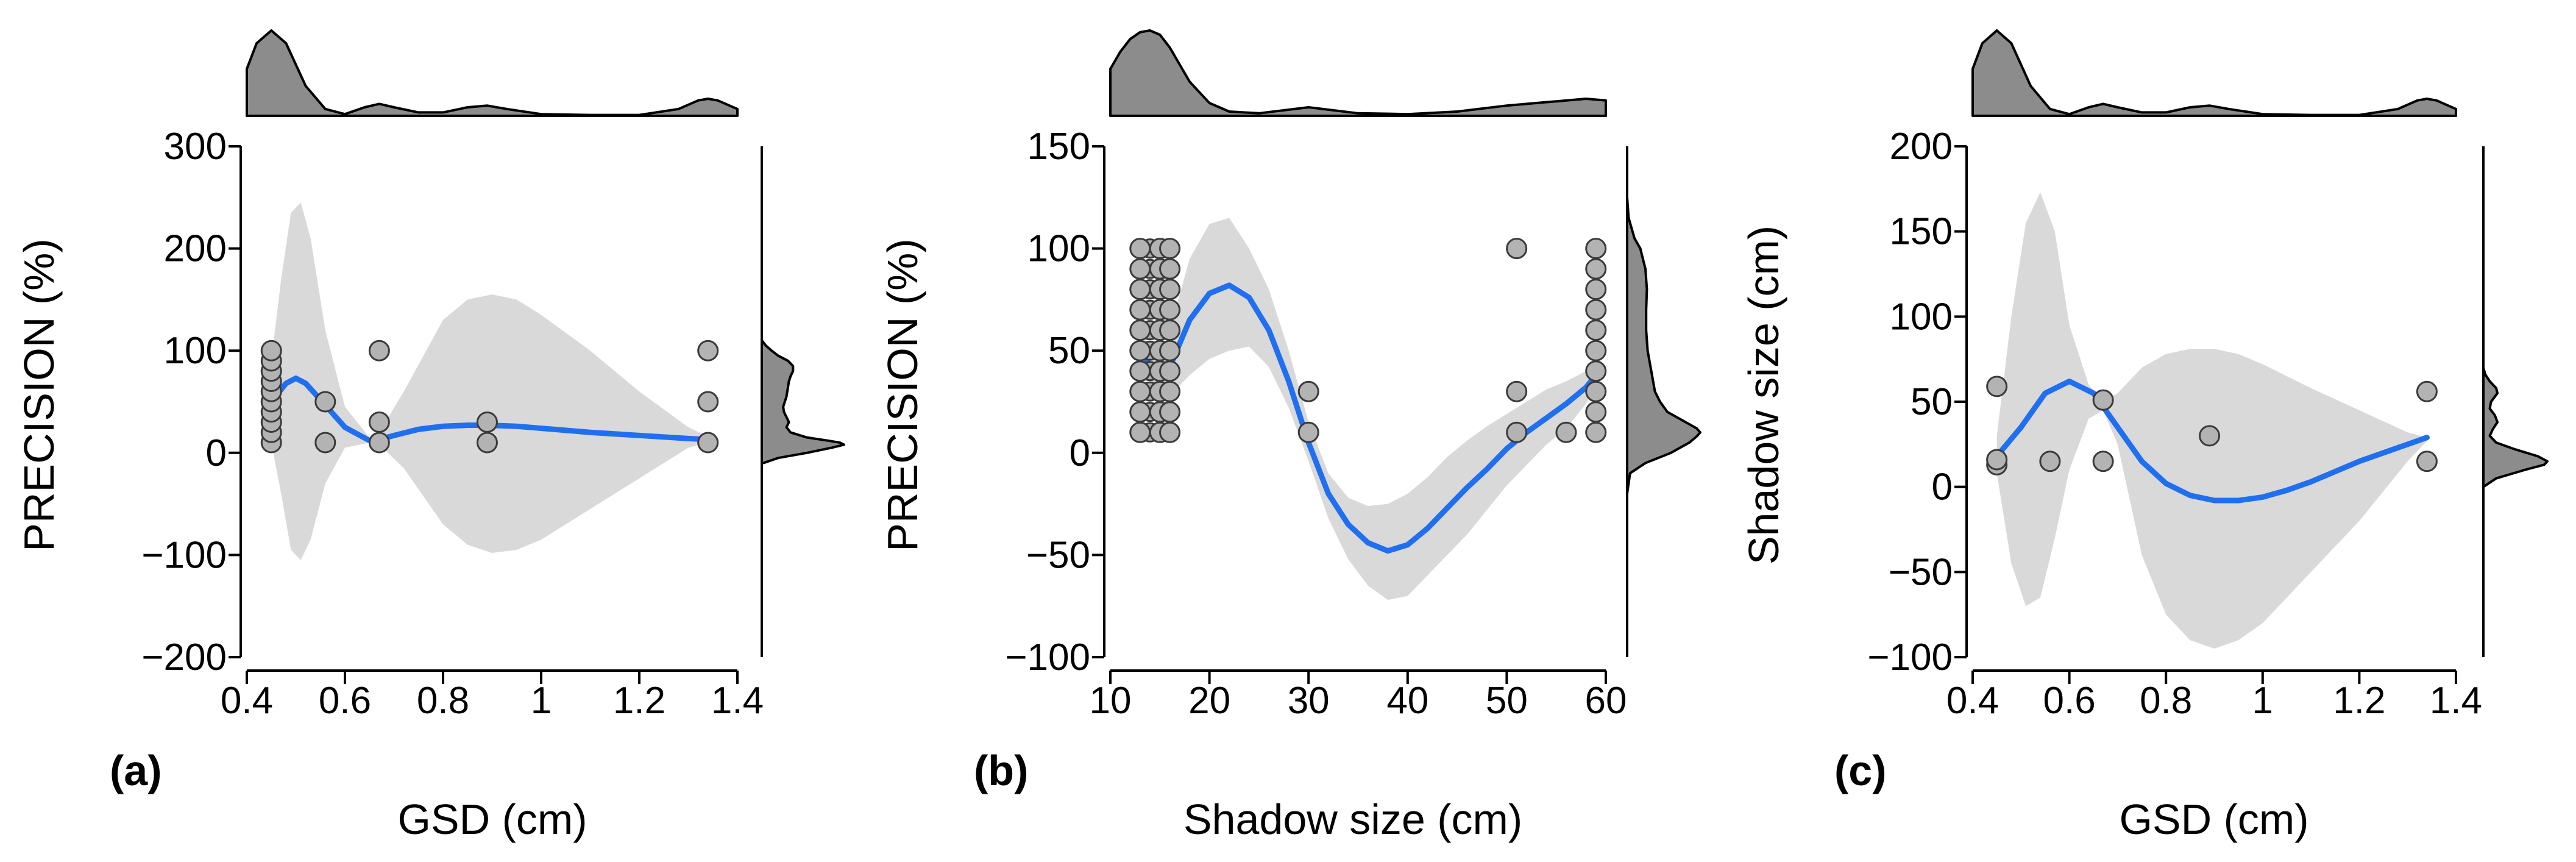 The width and height of the screenshot is (2576, 862). Describe the element at coordinates (1507, 701) in the screenshot. I see `x-tick-label: 50` at that location.